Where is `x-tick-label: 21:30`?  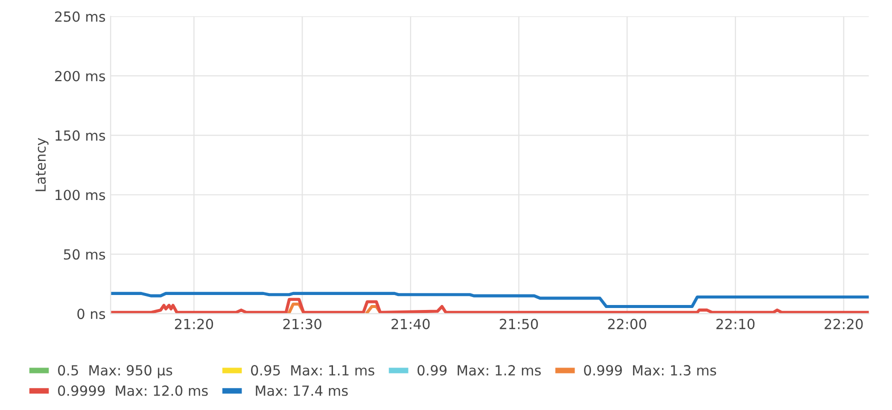
x-tick-label: 21:30 is located at coordinates (302, 324).